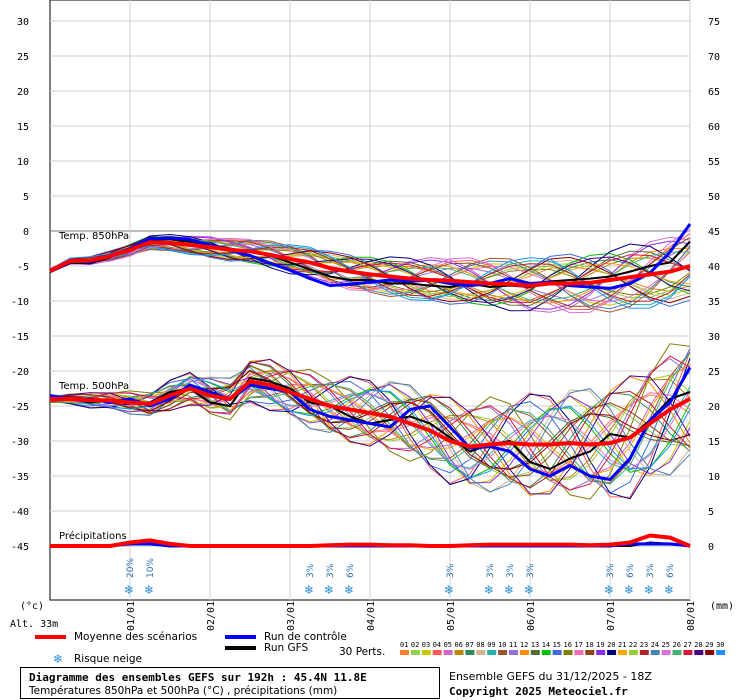  Describe the element at coordinates (538, 691) in the screenshot. I see `copyright: Copyright 2025 Meteociel.fr` at that location.